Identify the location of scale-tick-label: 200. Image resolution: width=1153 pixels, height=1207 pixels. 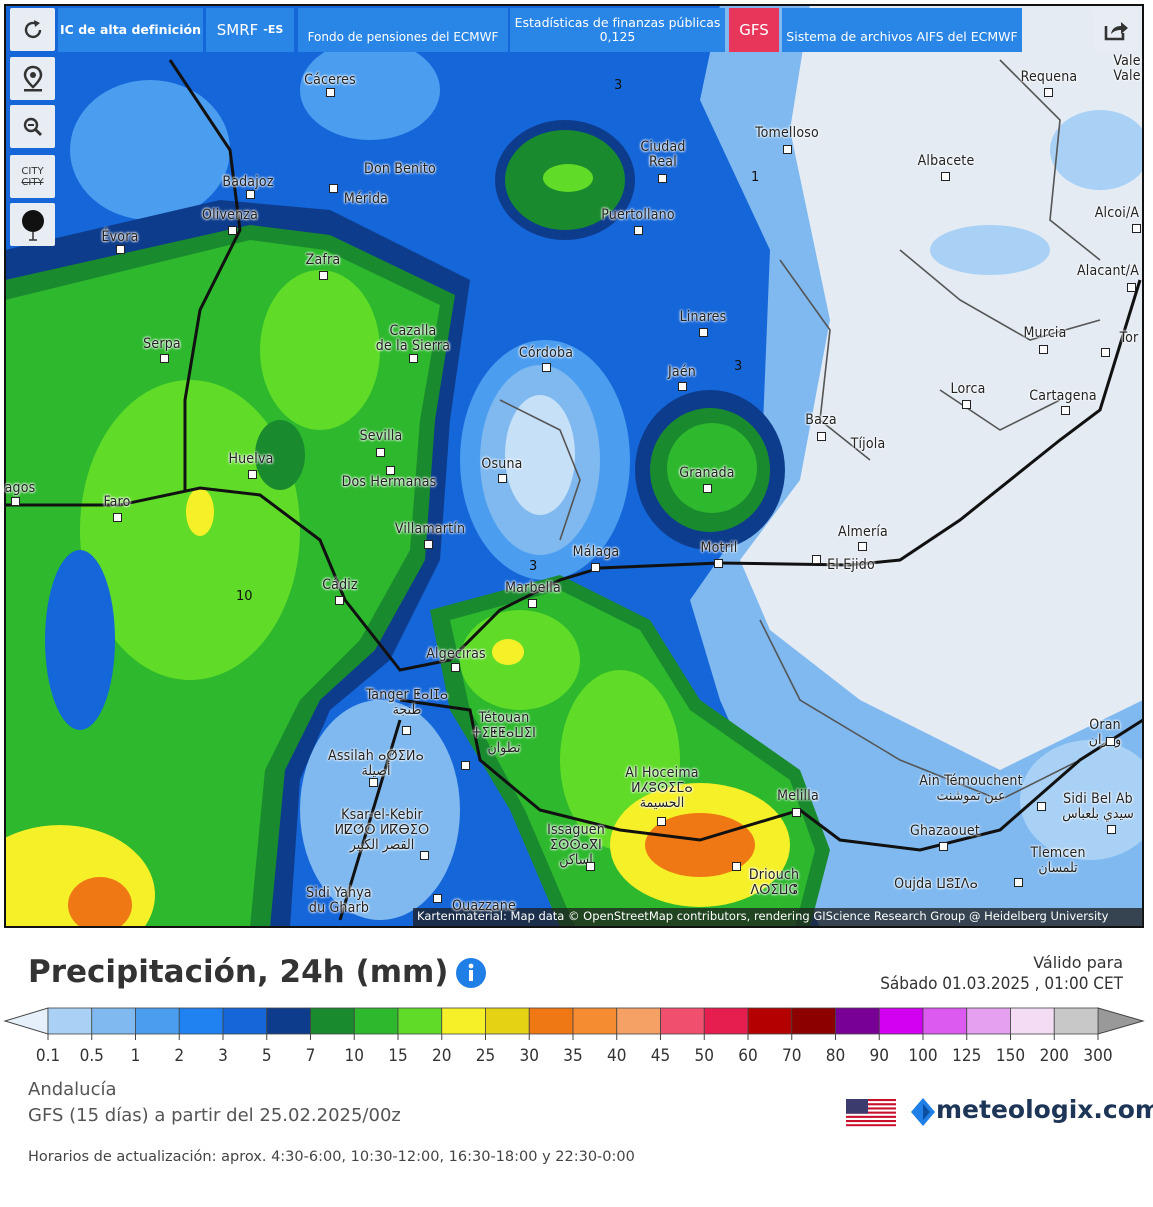
(1054, 1056).